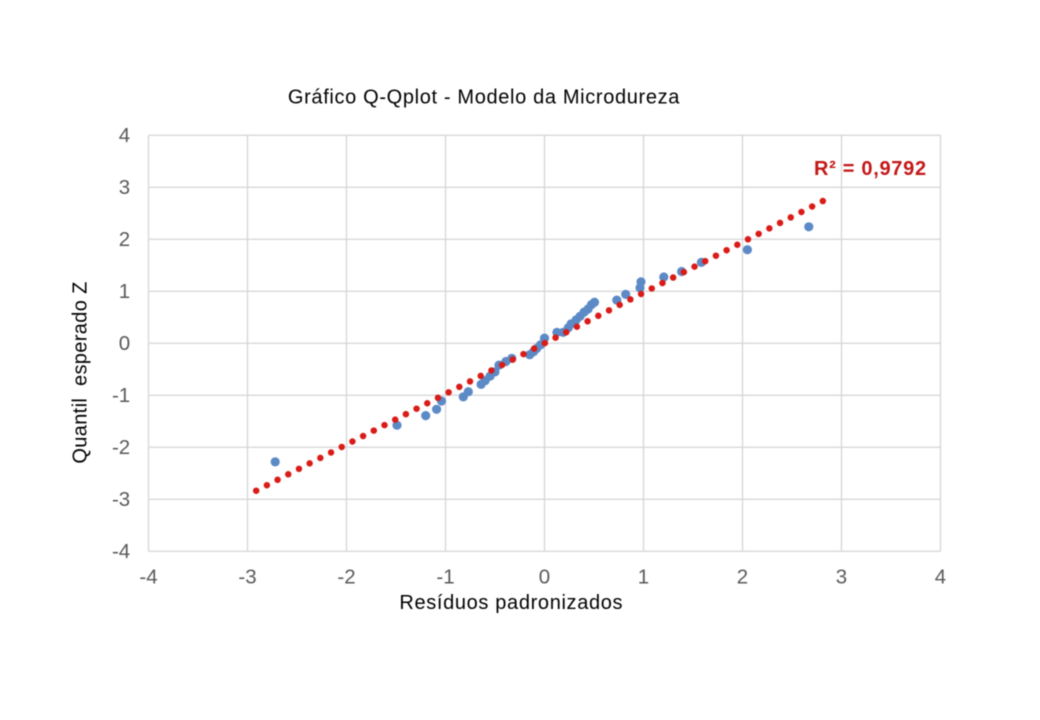  What do you see at coordinates (511, 603) in the screenshot?
I see `svg-text: Resíduos padronizados` at bounding box center [511, 603].